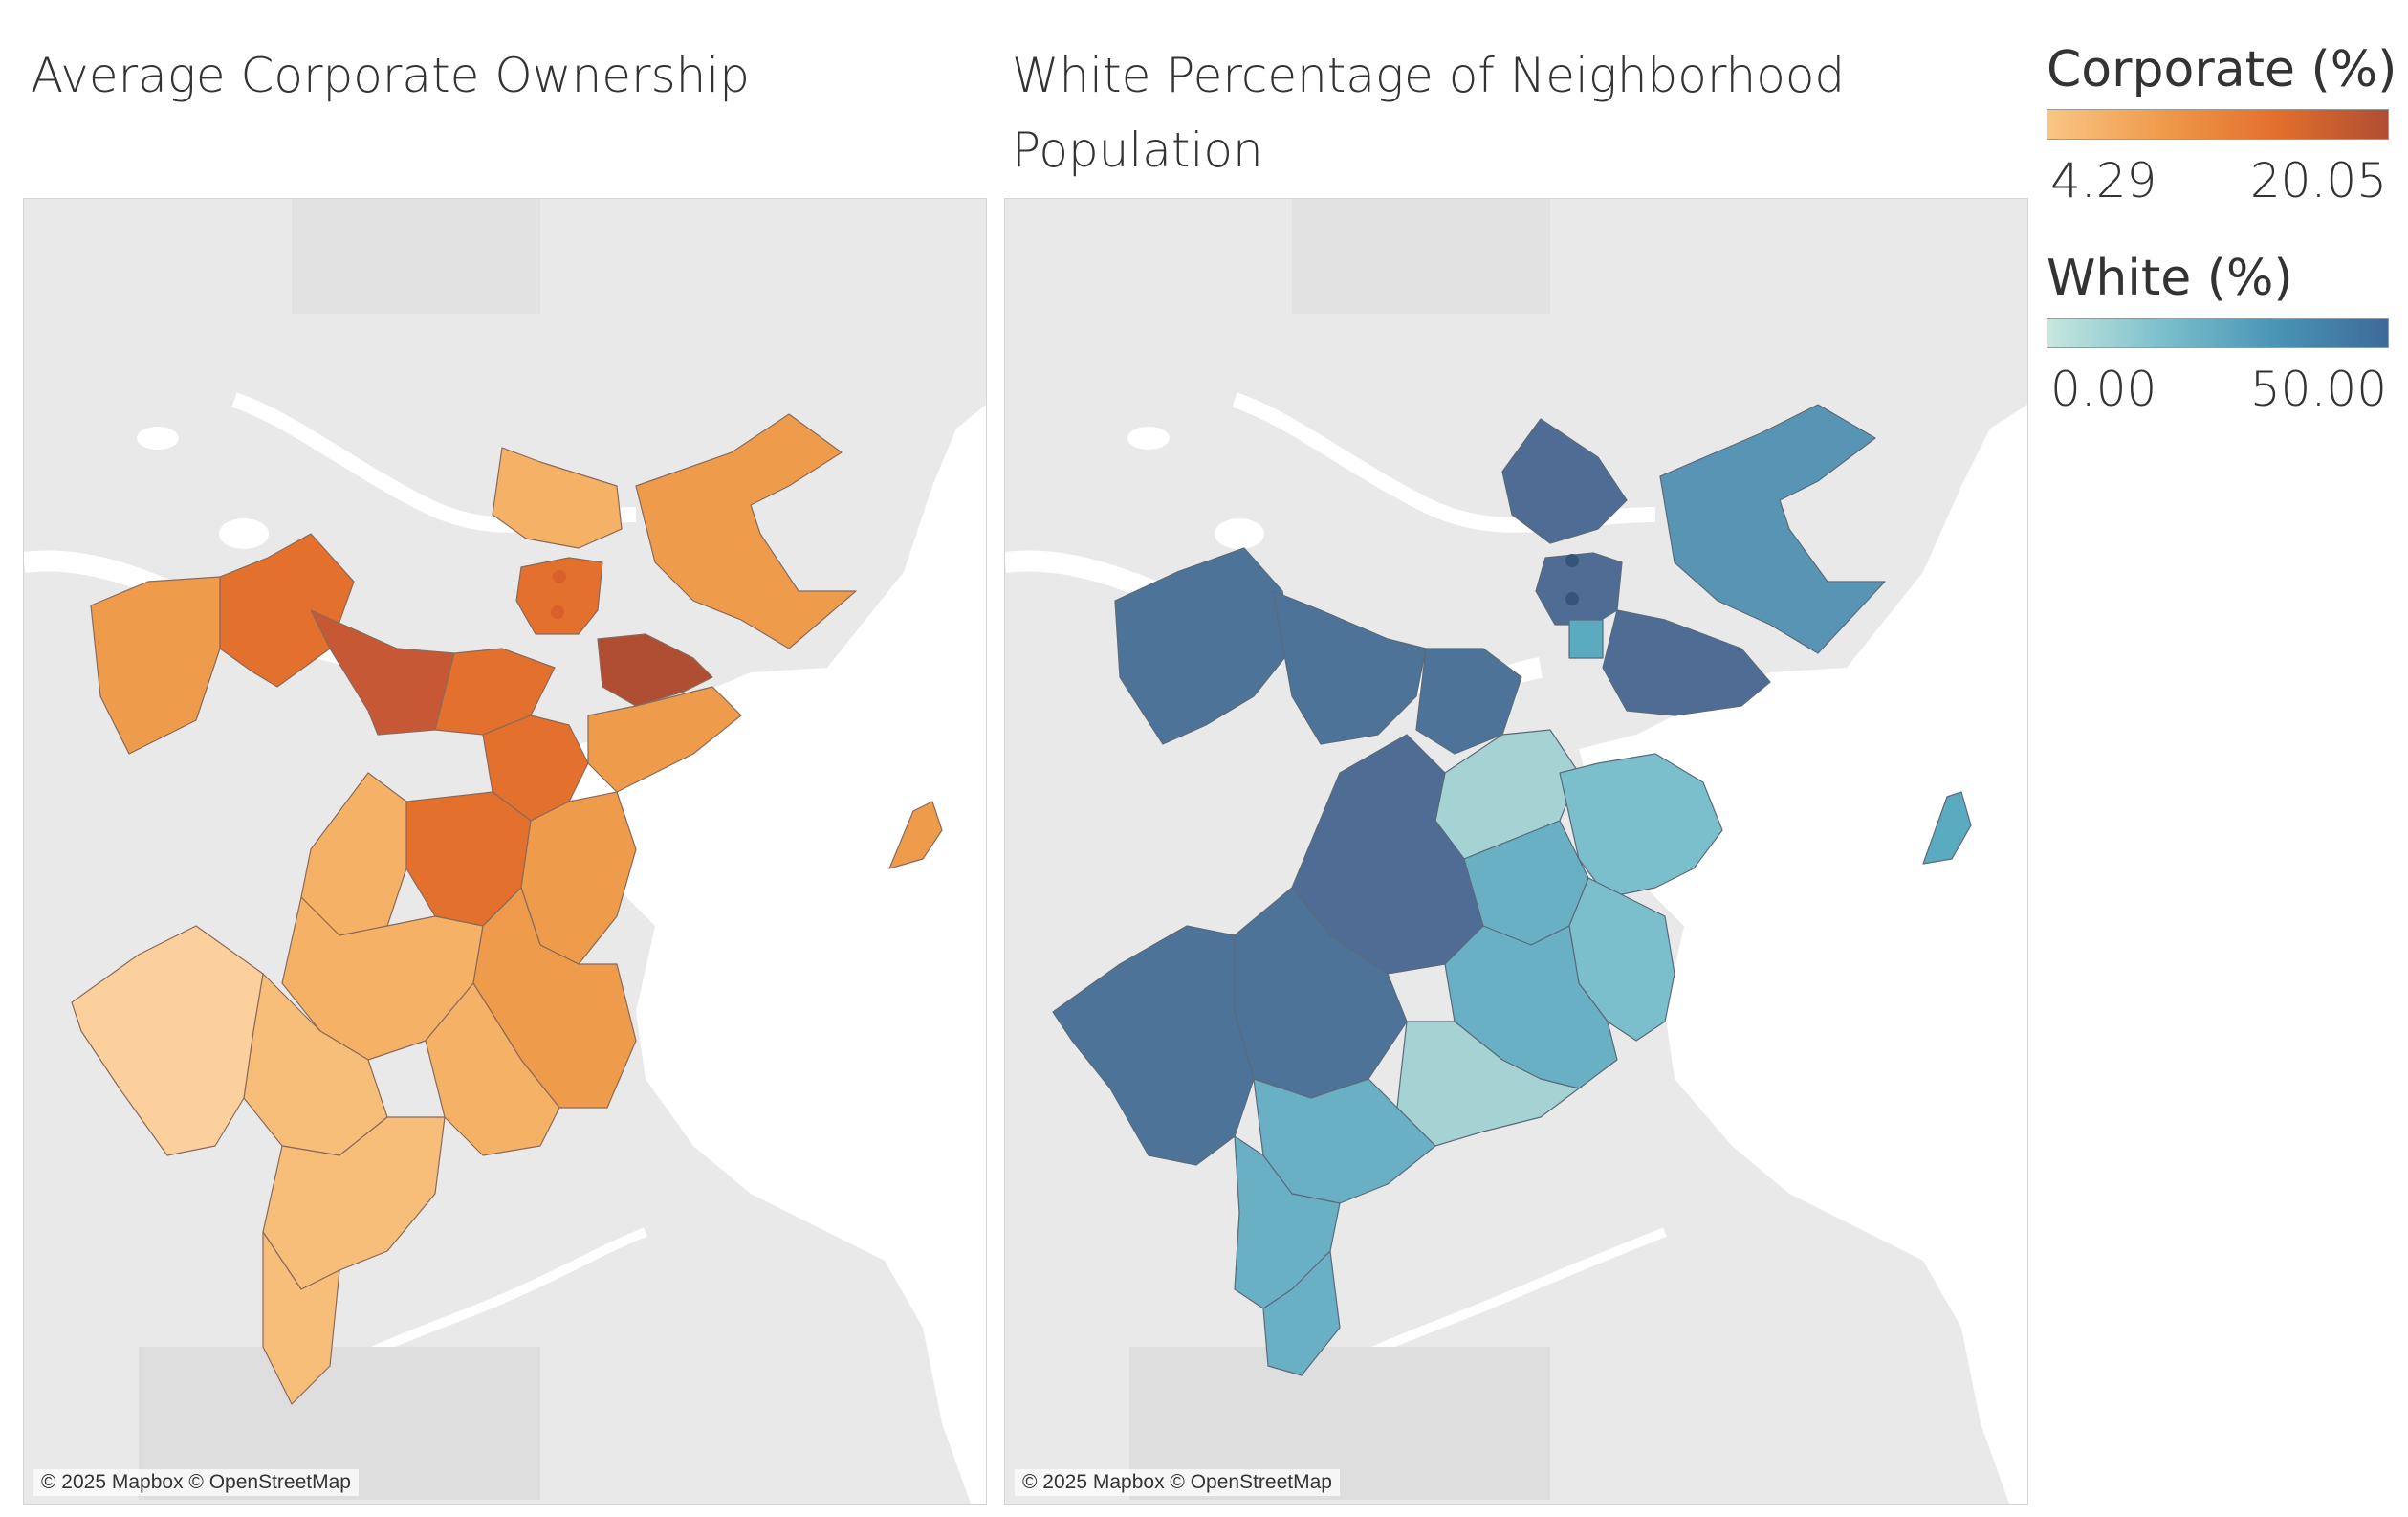 The width and height of the screenshot is (2408, 1517). Describe the element at coordinates (1586, 639) in the screenshot. I see `neighborhood-downtown` at that location.